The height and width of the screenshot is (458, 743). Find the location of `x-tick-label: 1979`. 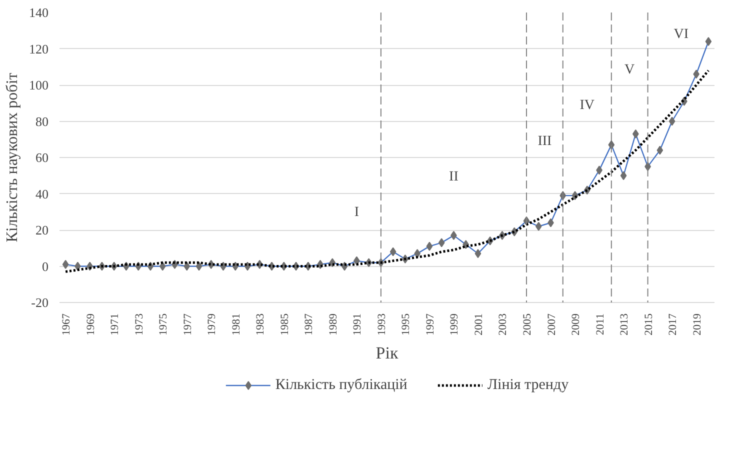

x-tick-label: 1979 is located at coordinates (212, 324).